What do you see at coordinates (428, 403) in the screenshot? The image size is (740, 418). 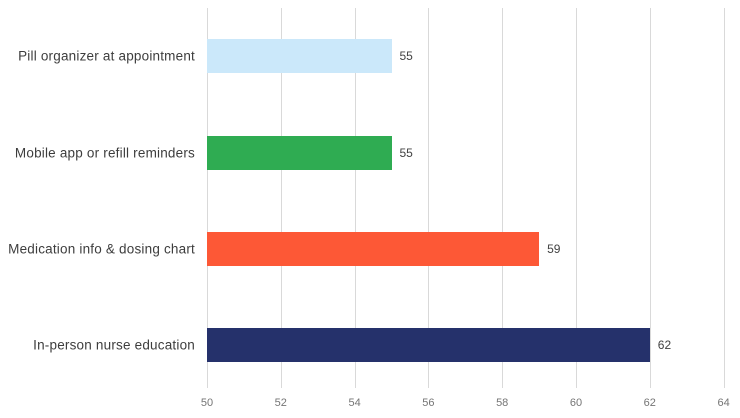 I see `x-tick-label: 56` at bounding box center [428, 403].